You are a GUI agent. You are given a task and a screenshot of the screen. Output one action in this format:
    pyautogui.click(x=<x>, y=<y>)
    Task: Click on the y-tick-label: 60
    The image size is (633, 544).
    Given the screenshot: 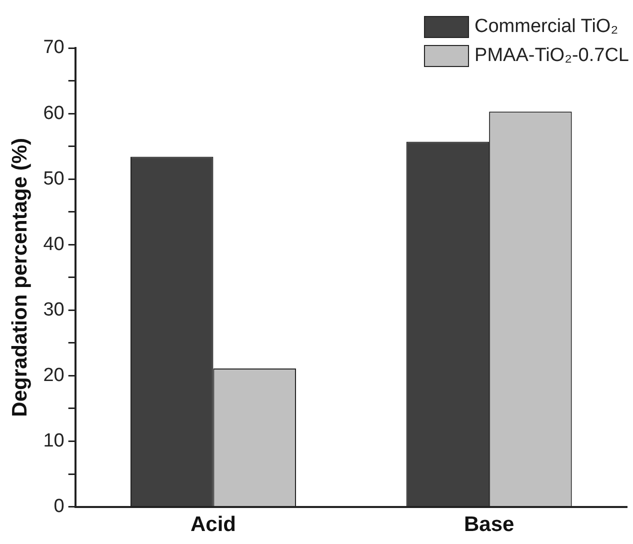 What is the action you would take?
    pyautogui.click(x=53, y=113)
    